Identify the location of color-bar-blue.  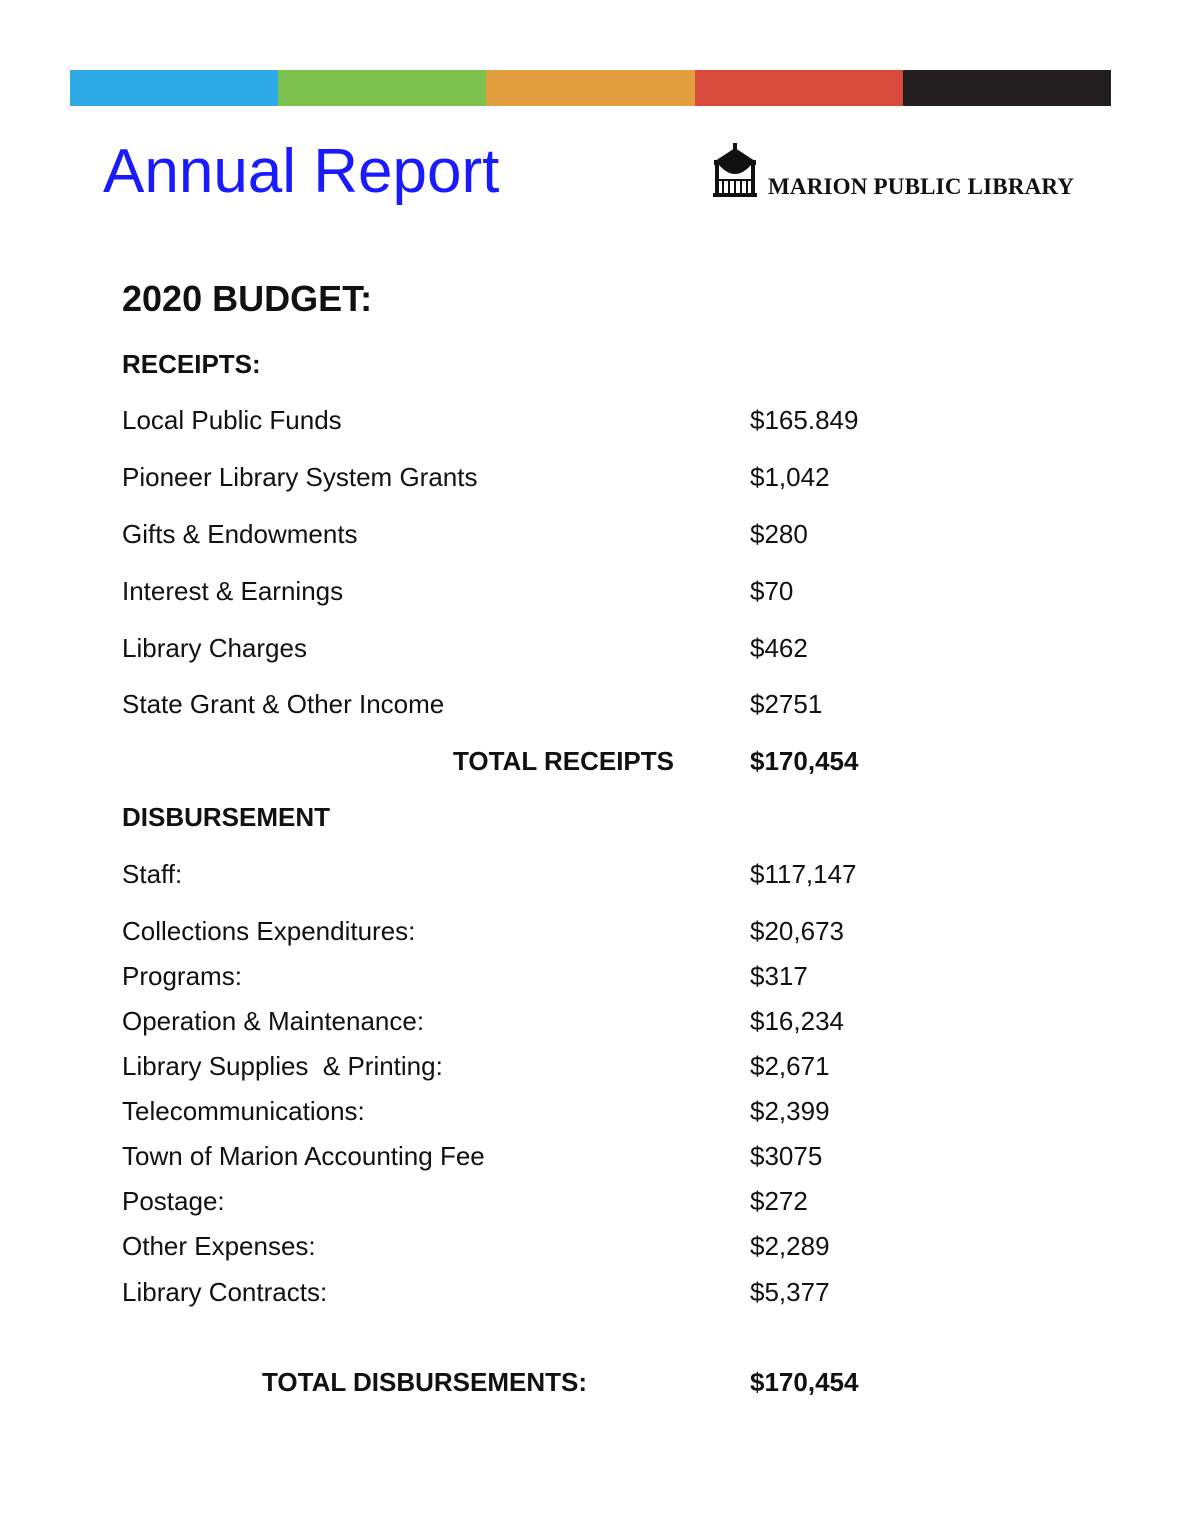
(174, 88).